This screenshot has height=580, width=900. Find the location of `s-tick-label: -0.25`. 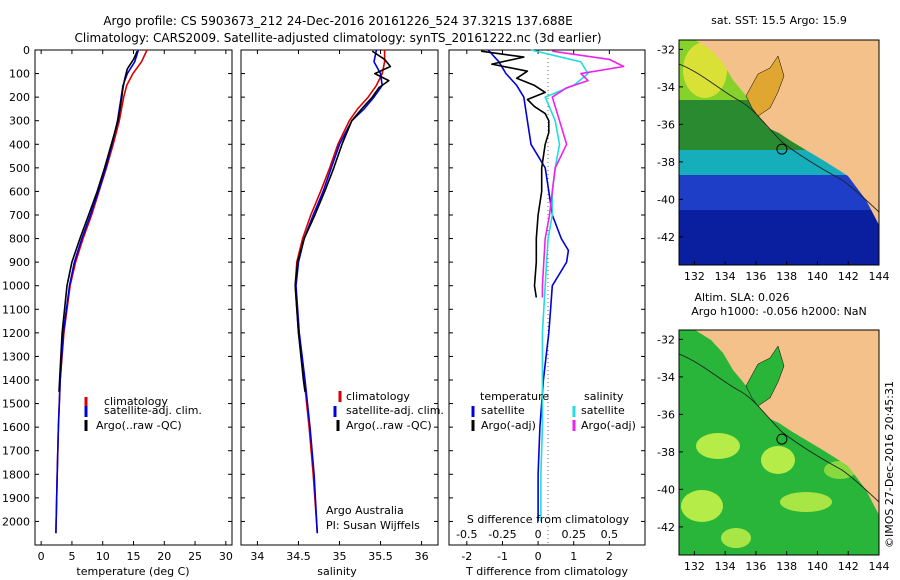

s-tick-label: -0.25 is located at coordinates (502, 534).